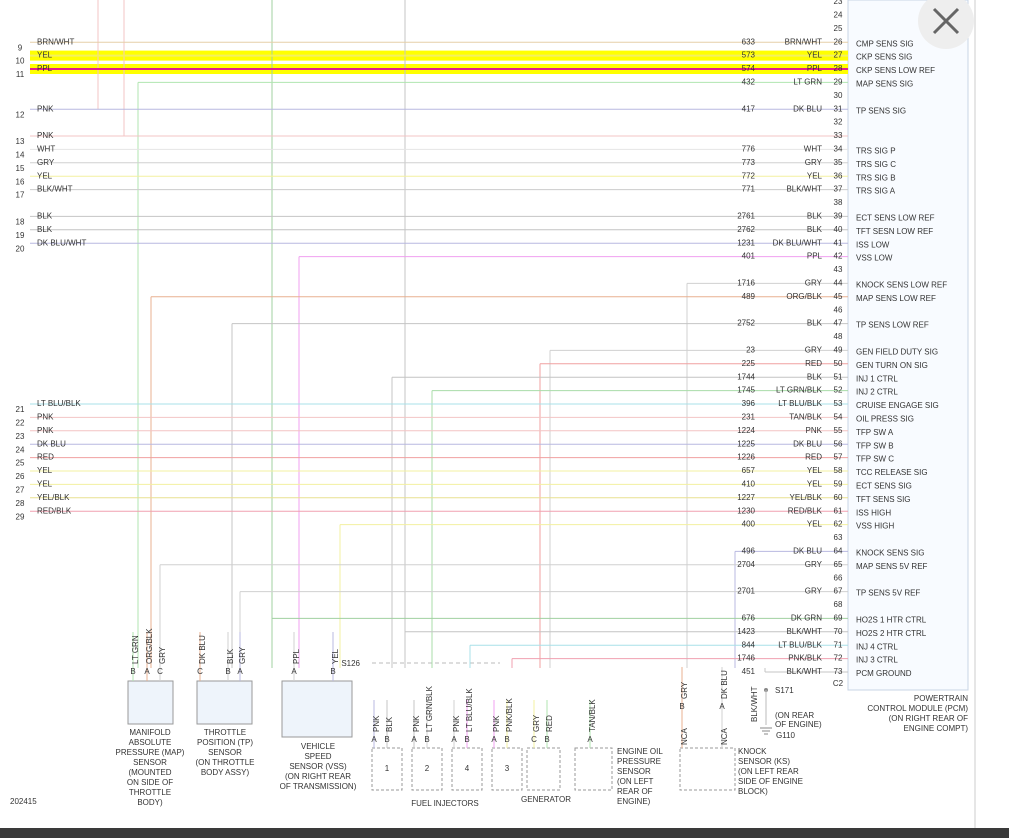 Image resolution: width=1009 pixels, height=838 pixels. Describe the element at coordinates (838, 644) in the screenshot. I see `pin-number: 71` at that location.